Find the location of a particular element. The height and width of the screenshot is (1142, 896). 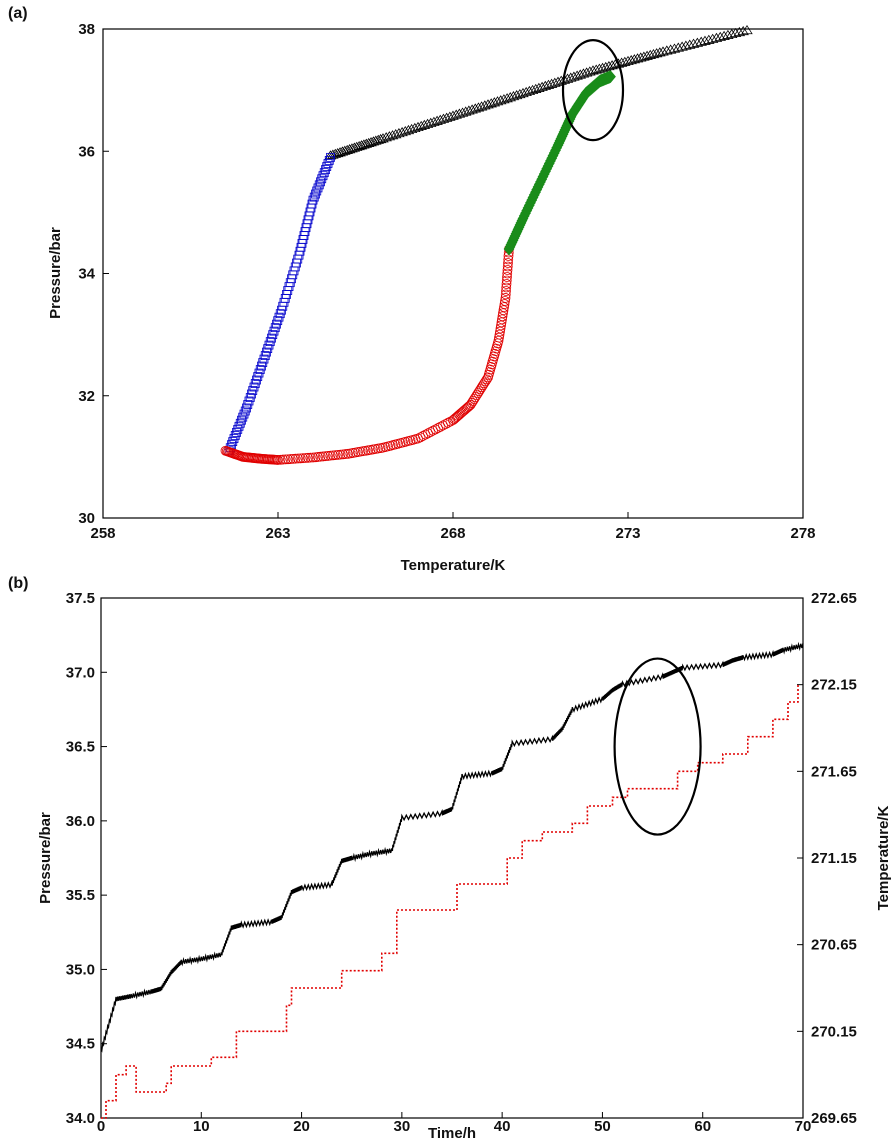

y-tick-label-a: 34 is located at coordinates (86, 274).